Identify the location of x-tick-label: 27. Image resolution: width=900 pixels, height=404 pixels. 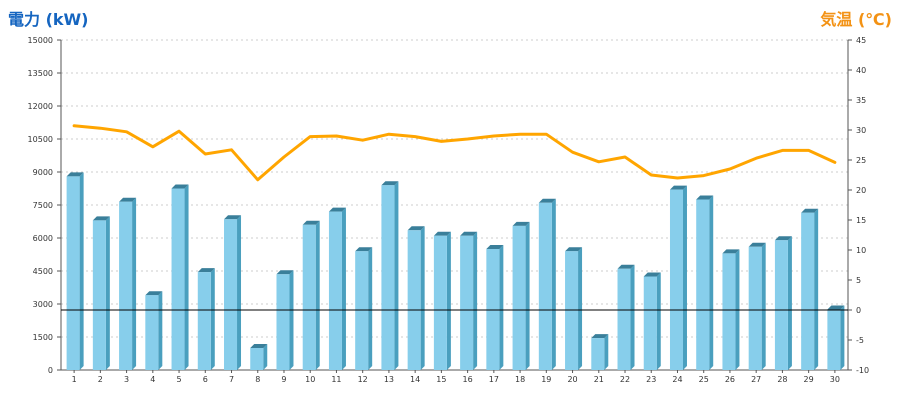
(756, 379).